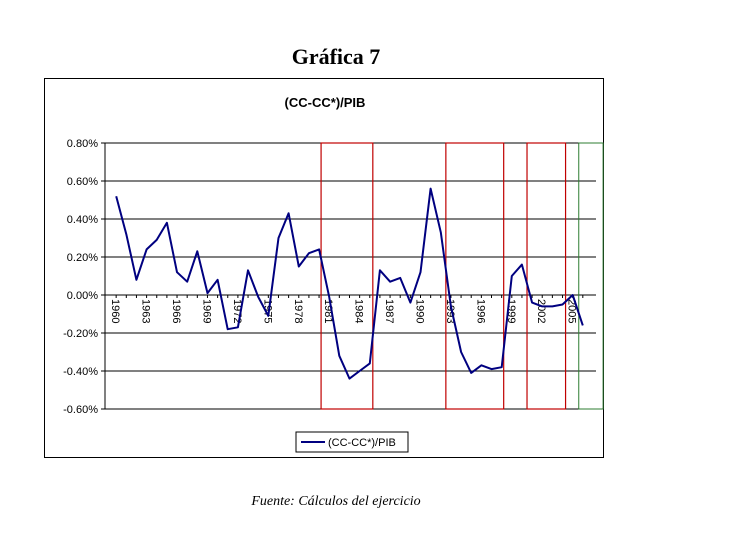  I want to click on y-tick-label: 0.60%, so click(82, 182).